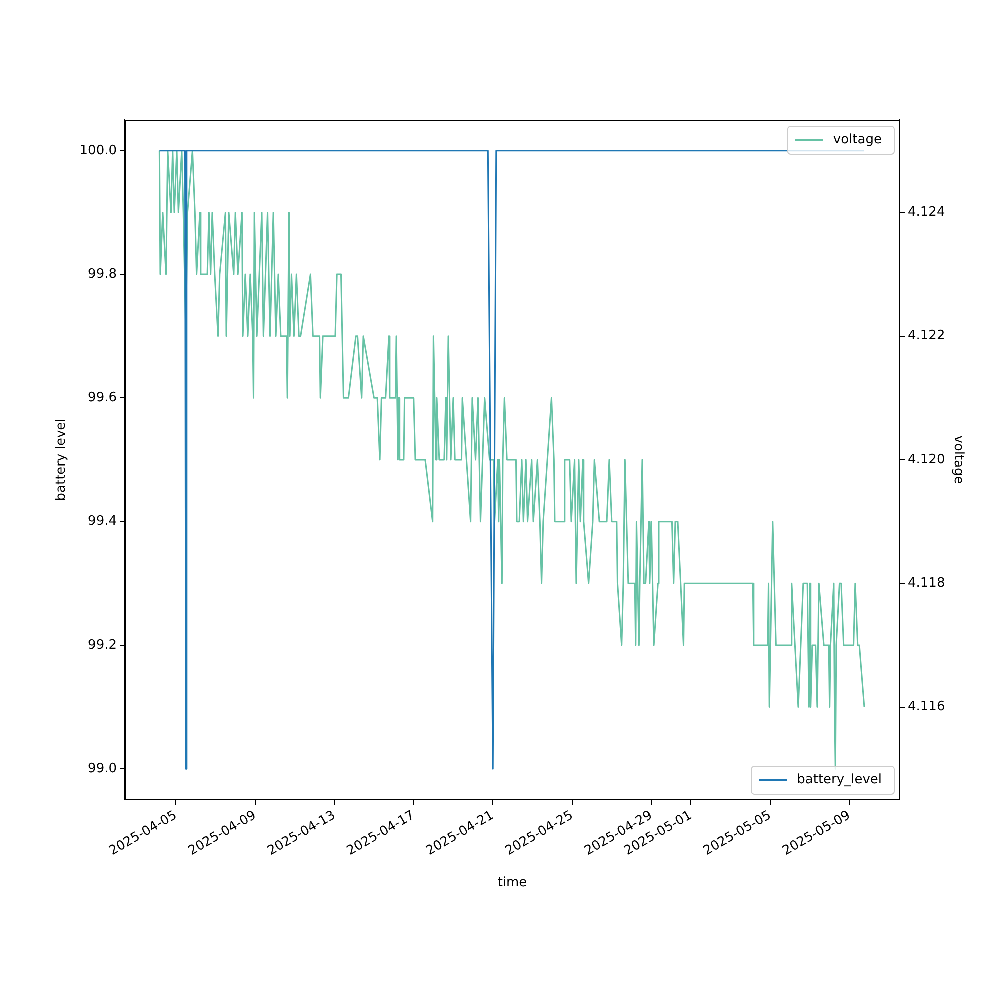 This screenshot has width=1000, height=1000. I want to click on y2-axis-title: voltage, so click(958, 460).